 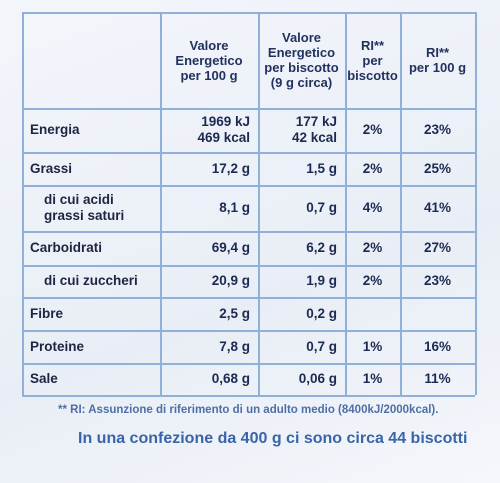 I want to click on text-line: 27%, so click(x=437, y=247).